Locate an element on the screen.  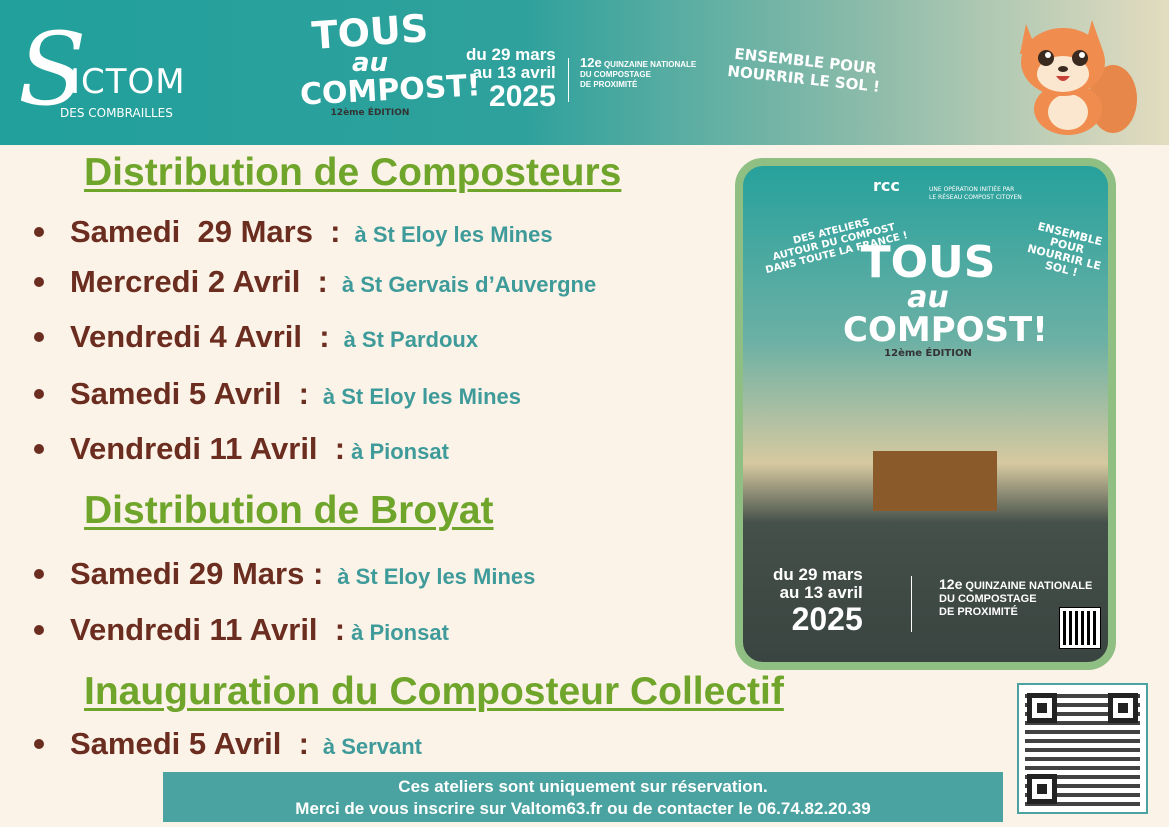
list-item: Samedi 5 Avril : à Servant is located at coordinates (228, 744).